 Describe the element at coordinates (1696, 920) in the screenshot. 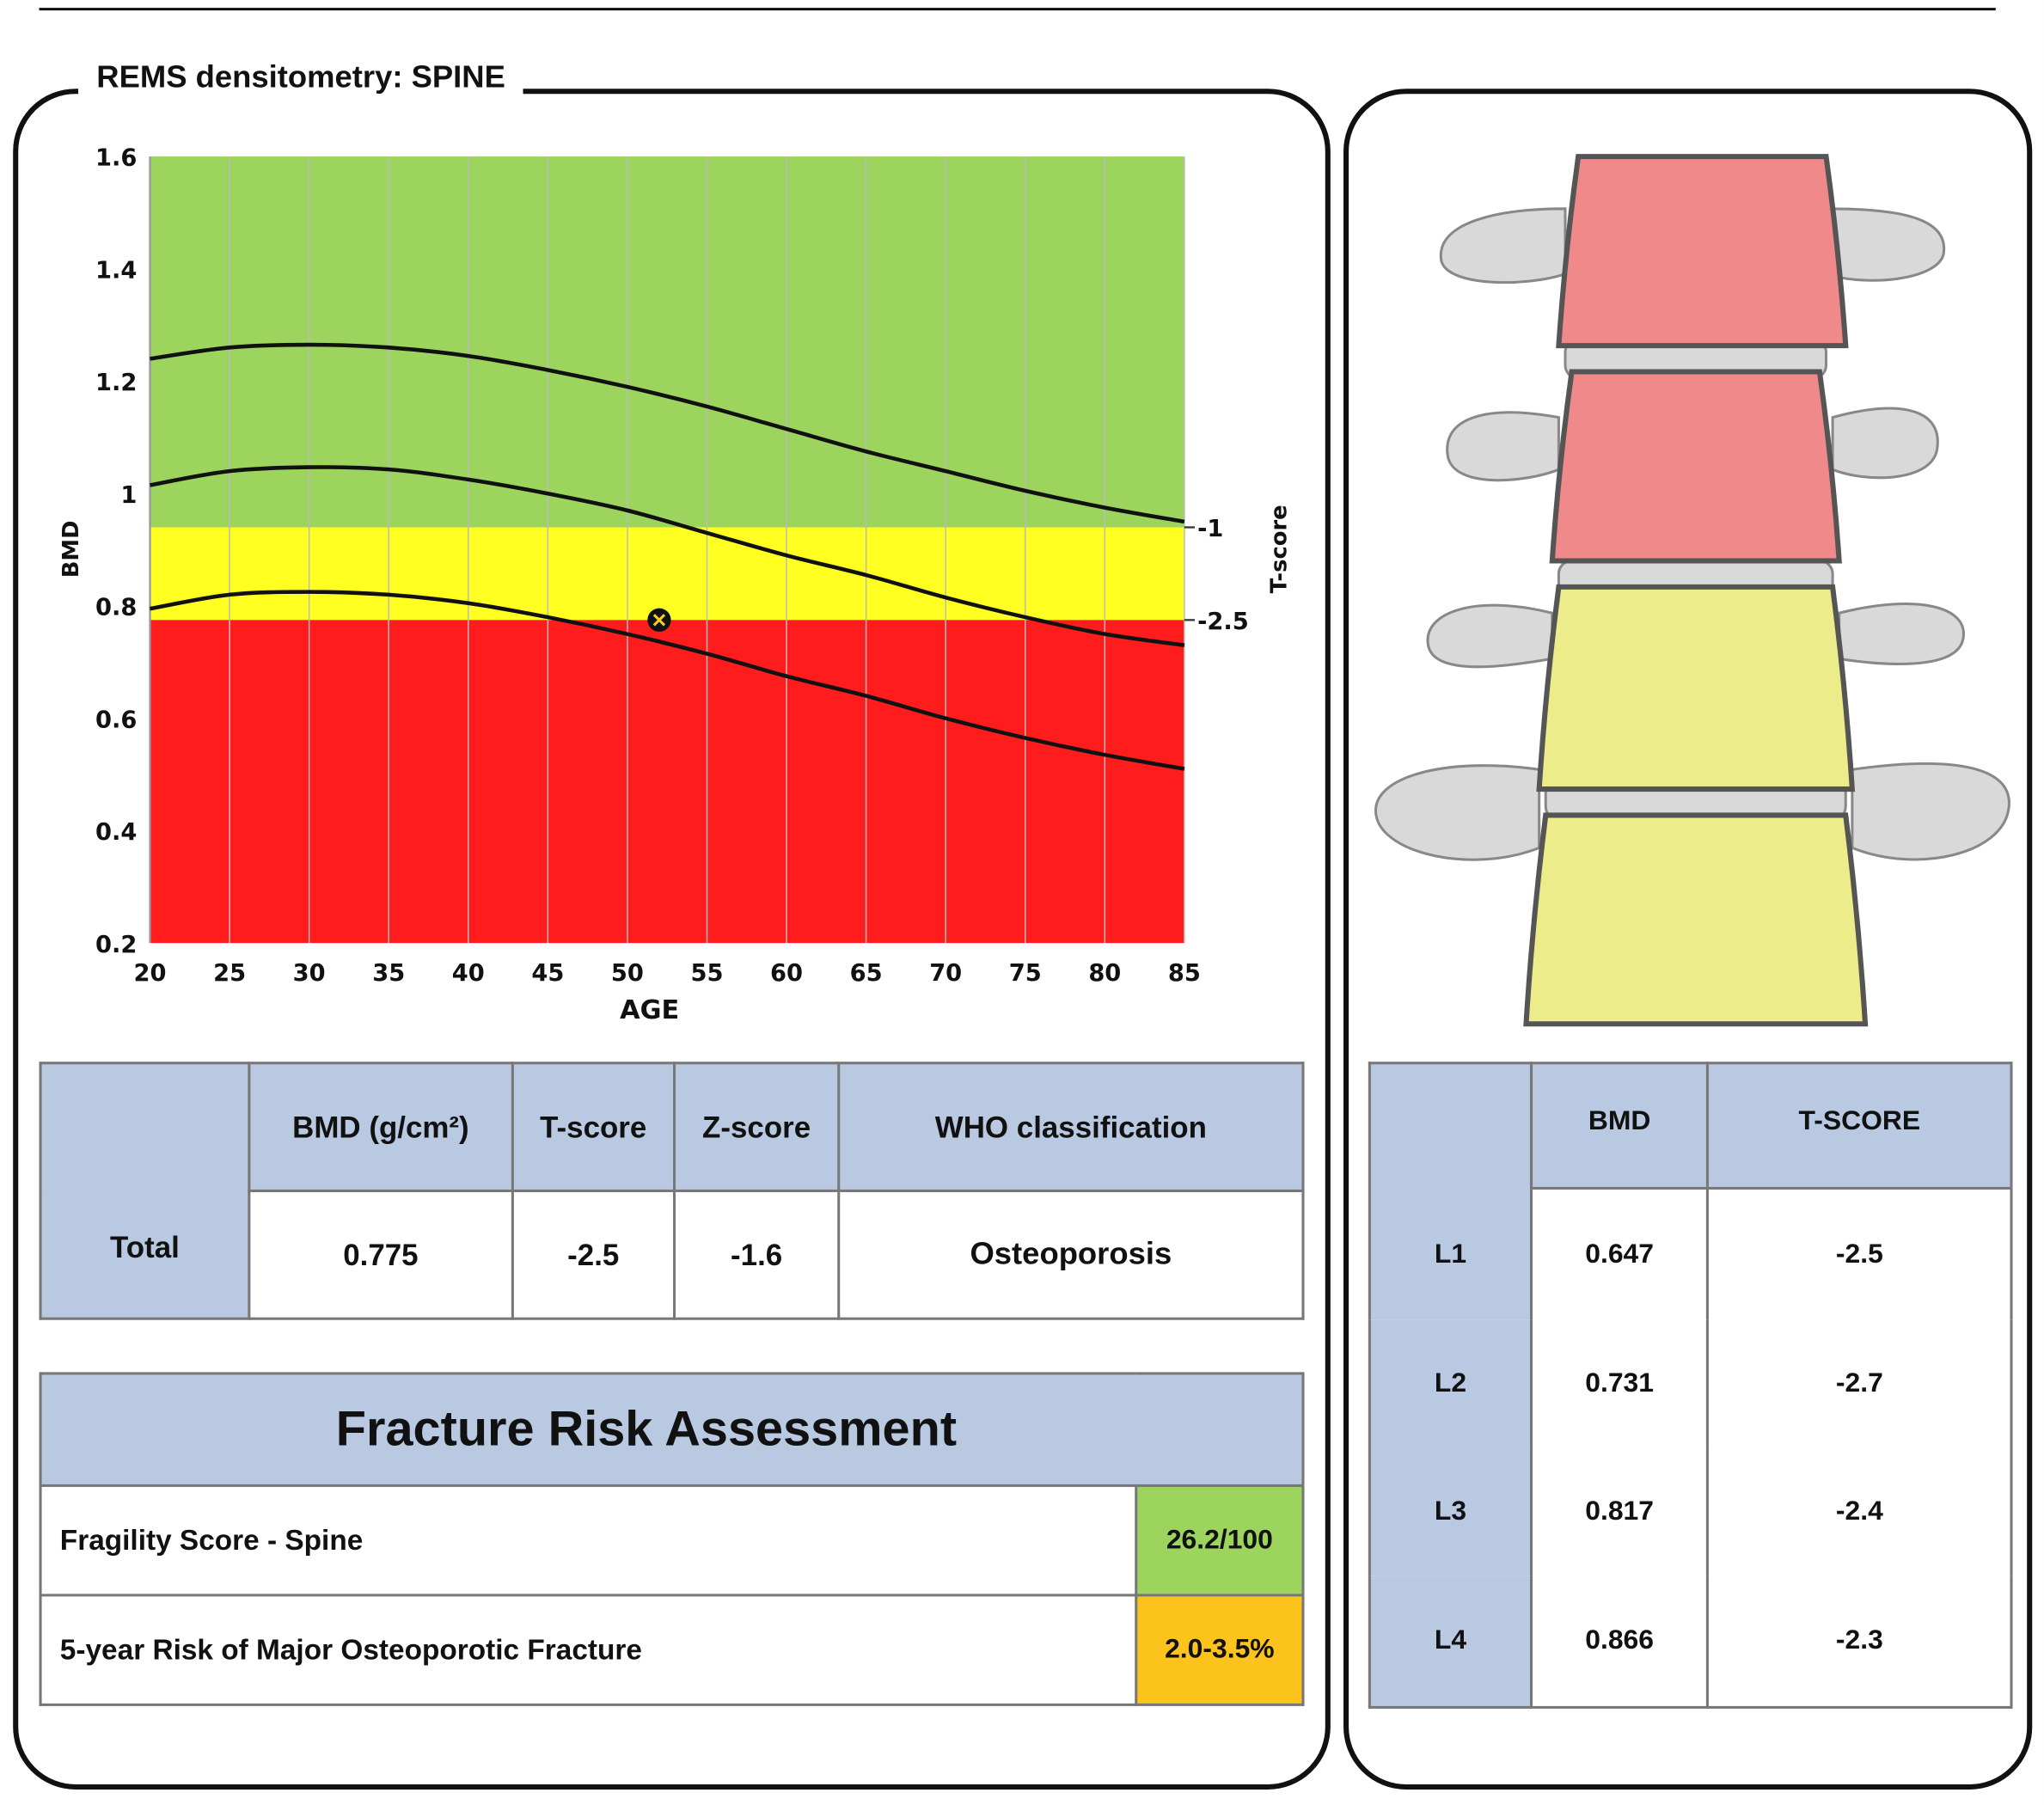

I see `vertebra-body-l4` at that location.